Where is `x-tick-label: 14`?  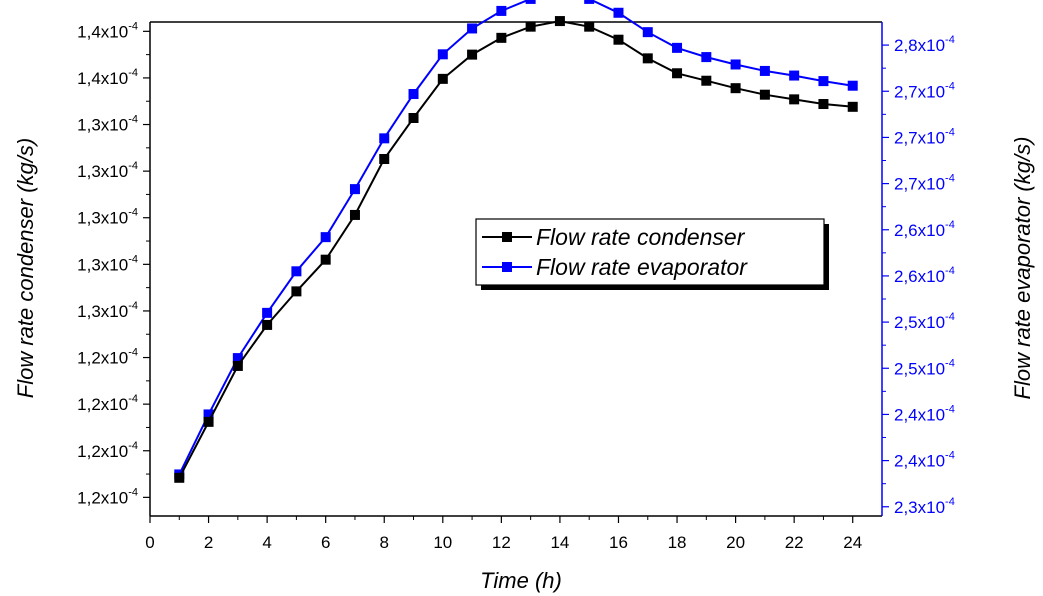 x-tick-label: 14 is located at coordinates (559, 542).